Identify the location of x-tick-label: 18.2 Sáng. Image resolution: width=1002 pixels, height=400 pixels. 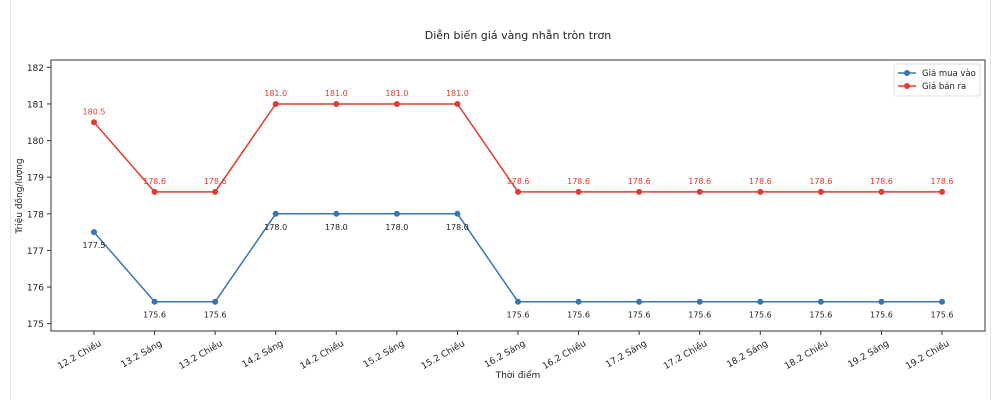
(747, 354).